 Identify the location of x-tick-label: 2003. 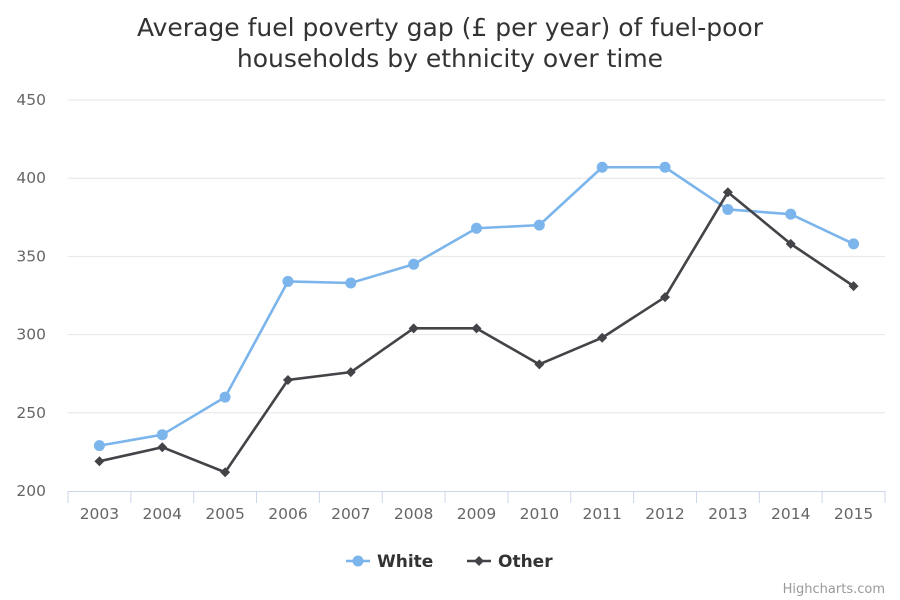
(99, 514).